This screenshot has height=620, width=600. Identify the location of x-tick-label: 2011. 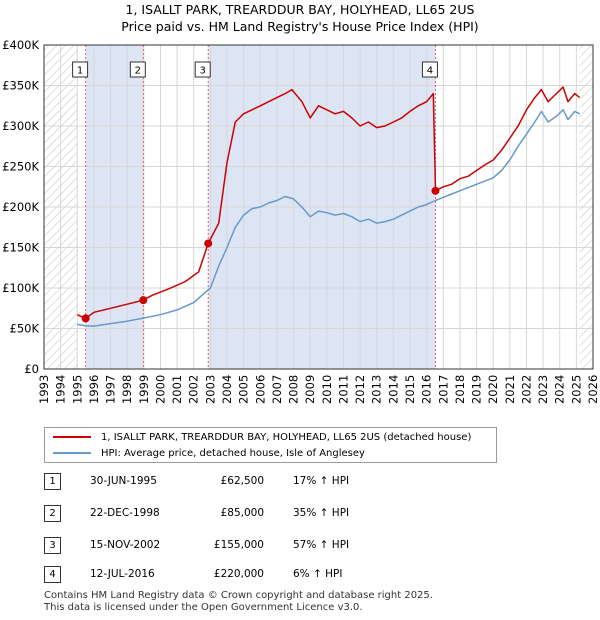
(343, 389).